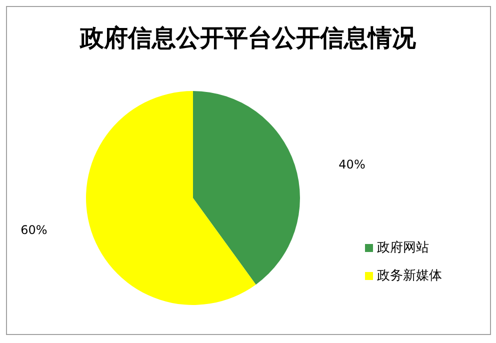 Image resolution: width=496 pixels, height=343 pixels. I want to click on chart-title: 政府信息公开平台公开信息情况, so click(248, 38).